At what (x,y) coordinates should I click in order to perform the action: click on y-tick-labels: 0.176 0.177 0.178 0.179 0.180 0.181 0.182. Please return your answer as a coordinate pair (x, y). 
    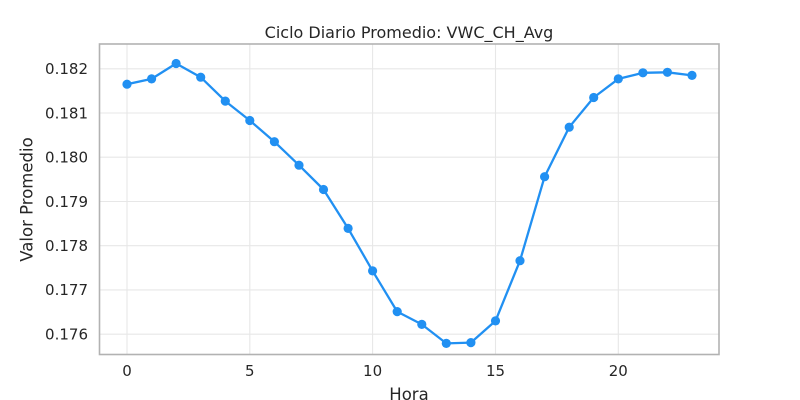
    Looking at the image, I should click on (66, 201).